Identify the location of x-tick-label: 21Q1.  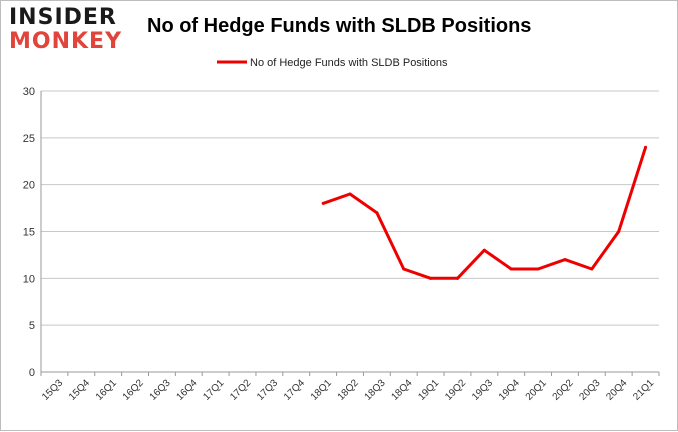
(643, 389).